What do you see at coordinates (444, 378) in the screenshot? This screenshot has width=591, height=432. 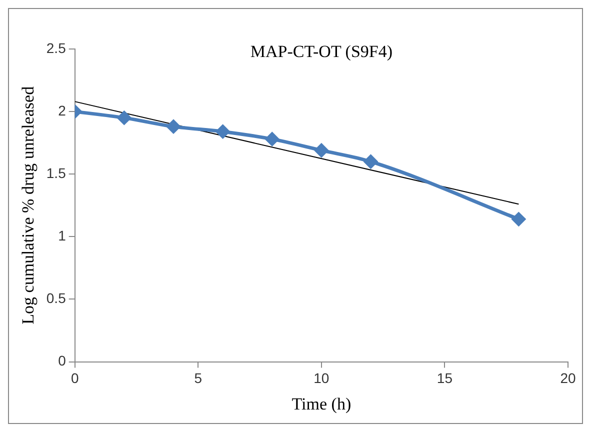 I see `x-tick-label: 15` at bounding box center [444, 378].